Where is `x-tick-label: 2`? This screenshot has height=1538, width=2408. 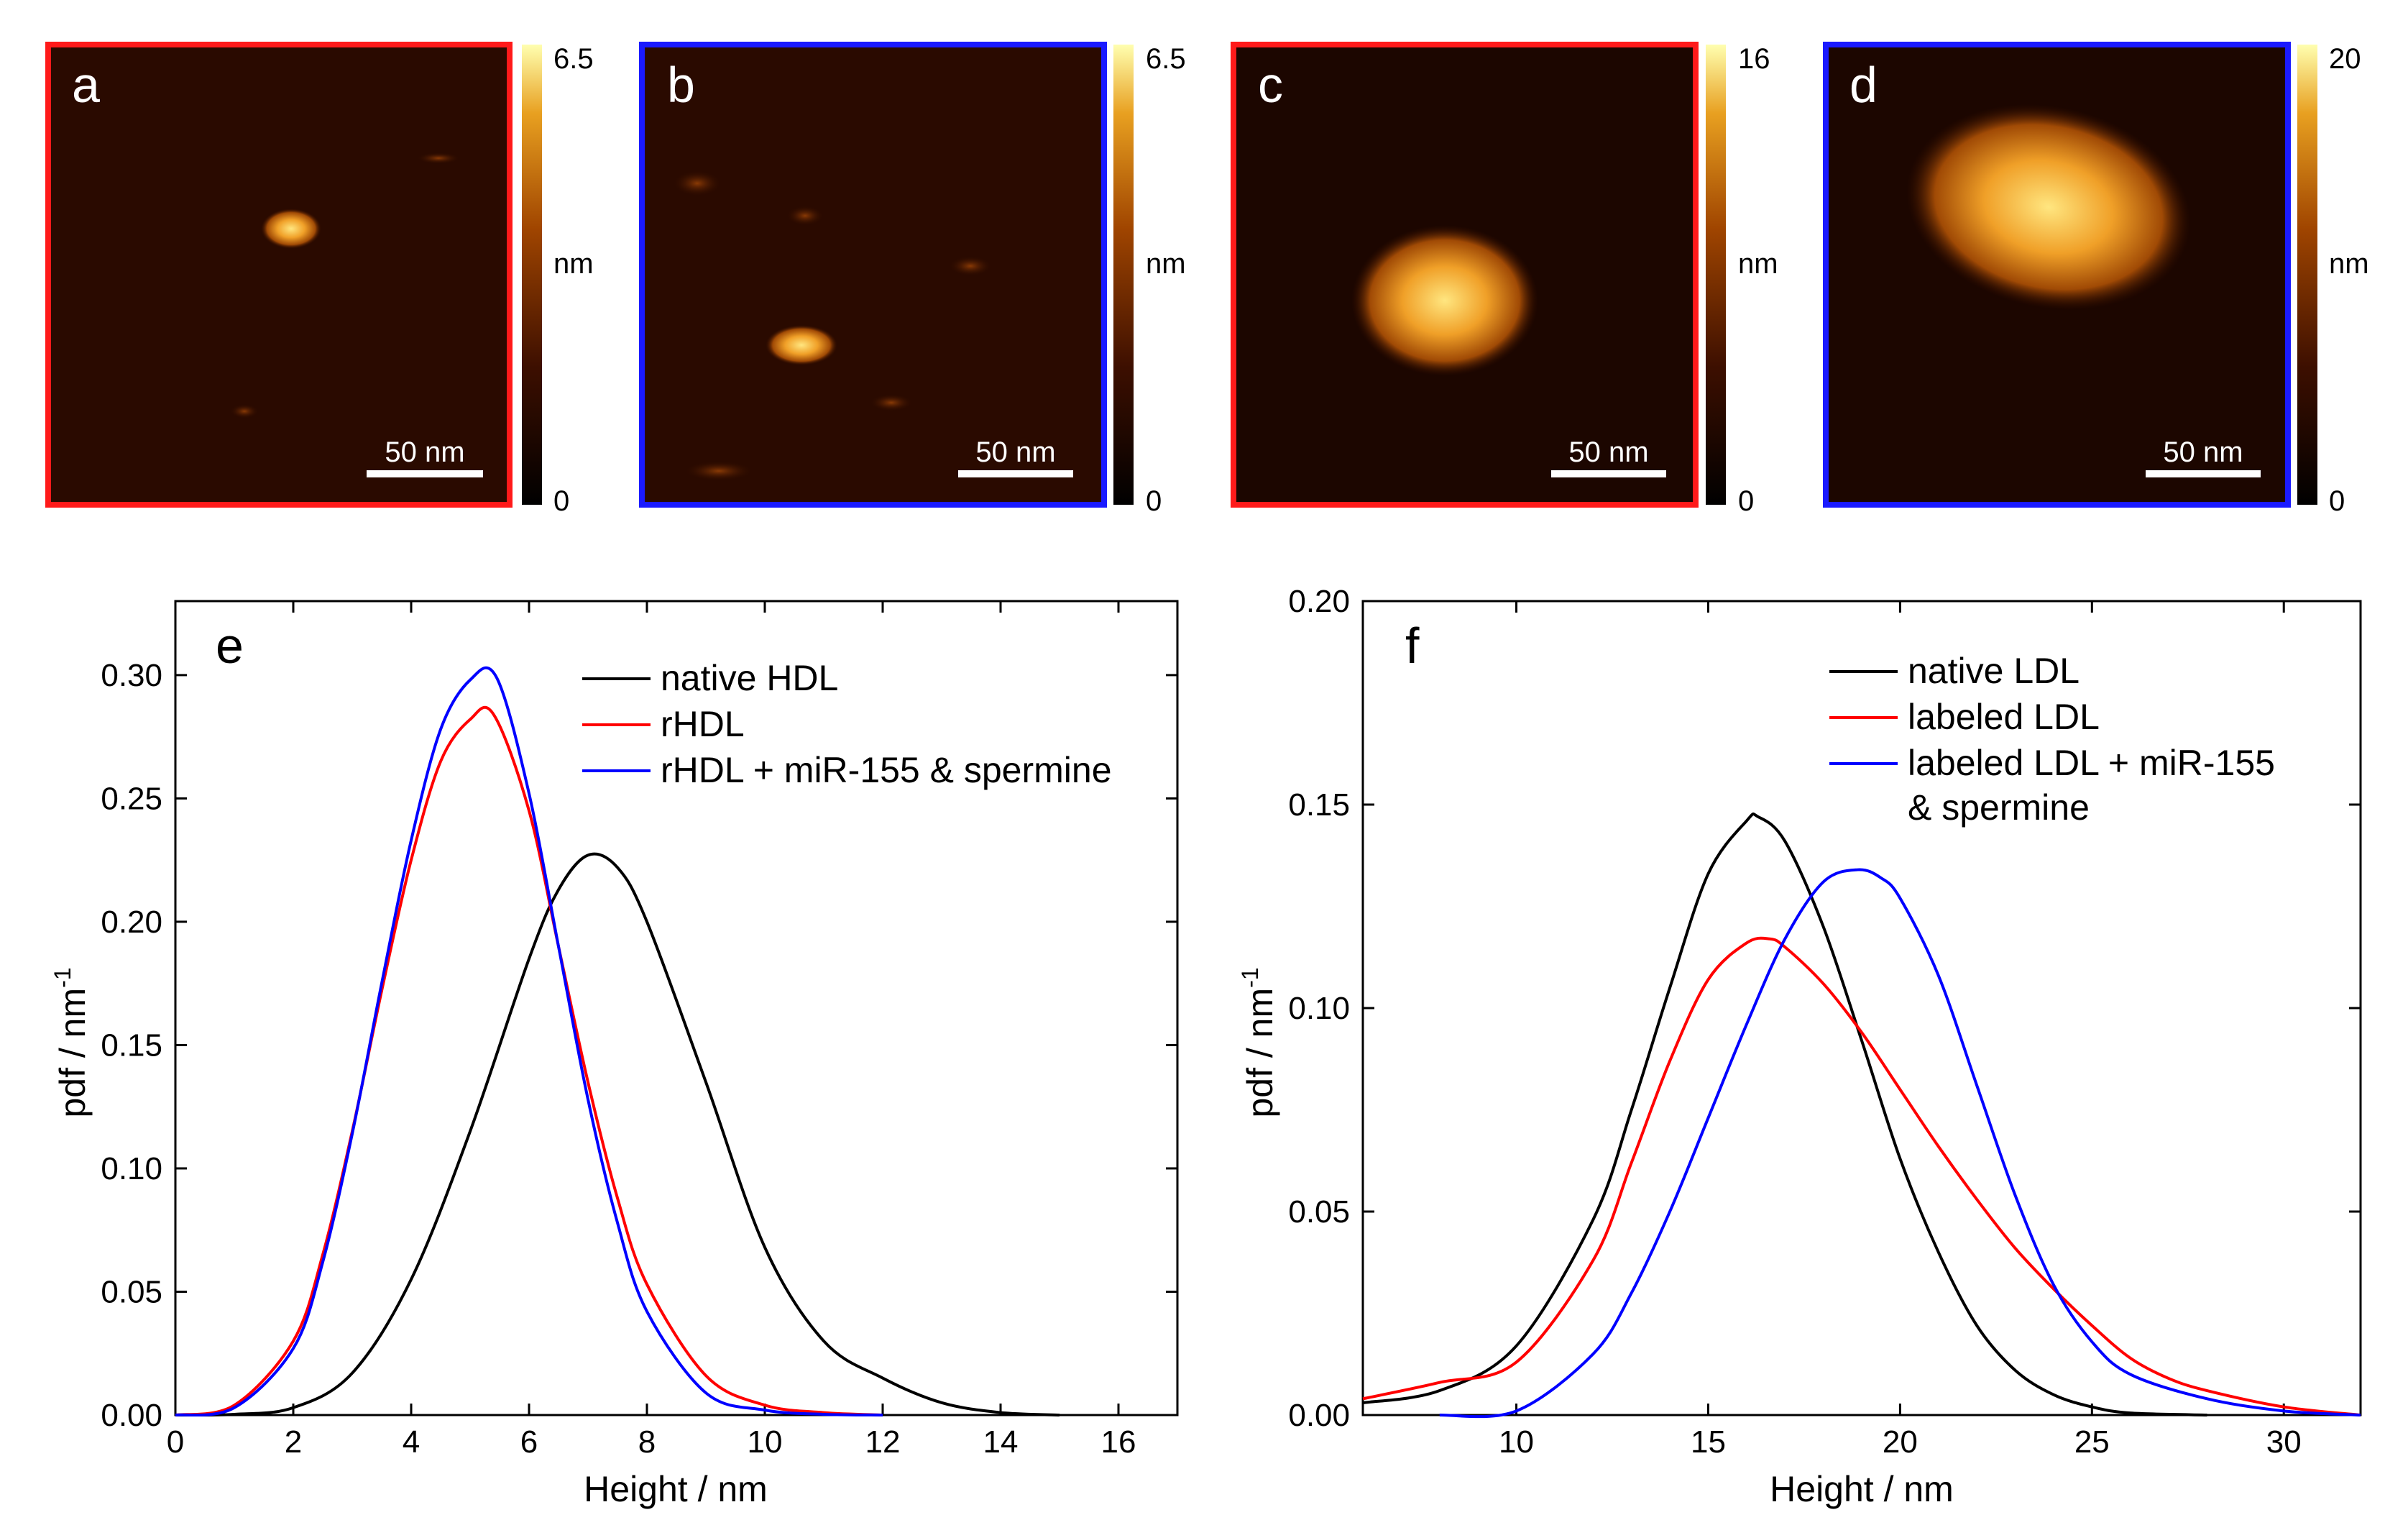 x-tick-label: 2 is located at coordinates (293, 1442).